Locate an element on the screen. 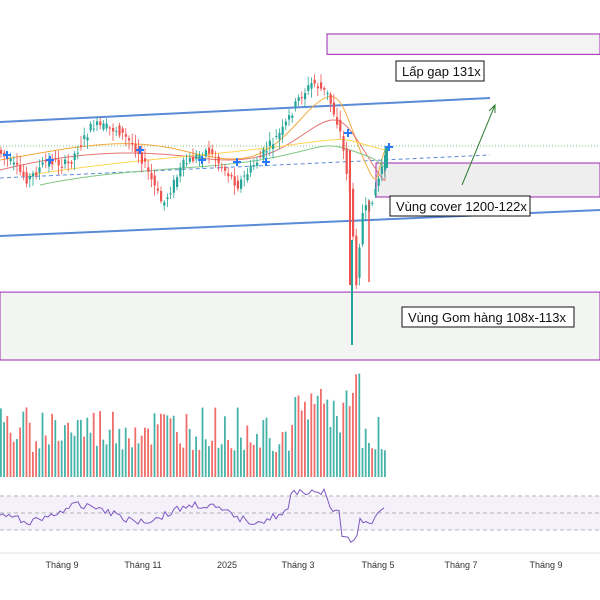 The width and height of the screenshot is (600, 600). signal-markers is located at coordinates (198, 147).